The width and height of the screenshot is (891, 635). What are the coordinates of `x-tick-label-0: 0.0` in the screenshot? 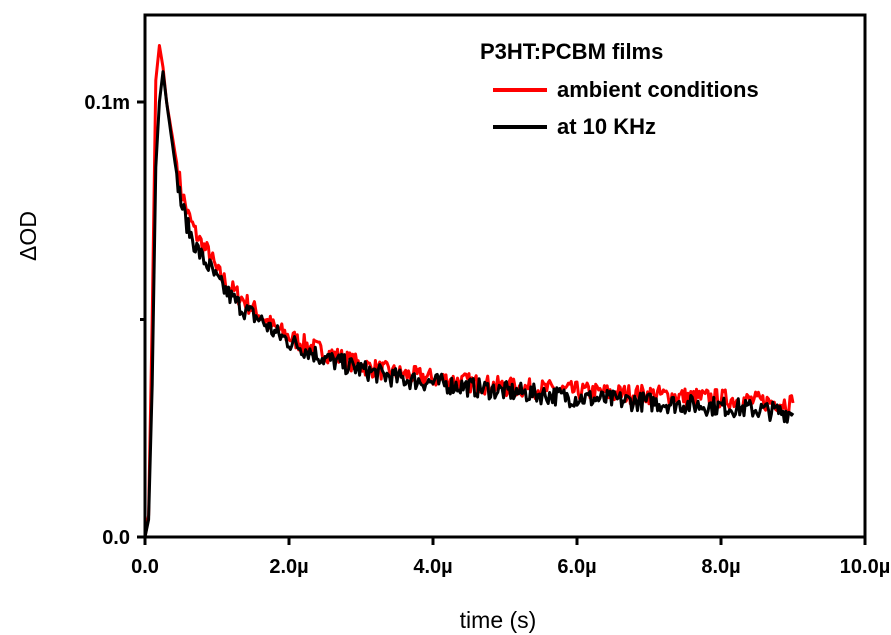 It's located at (145, 567).